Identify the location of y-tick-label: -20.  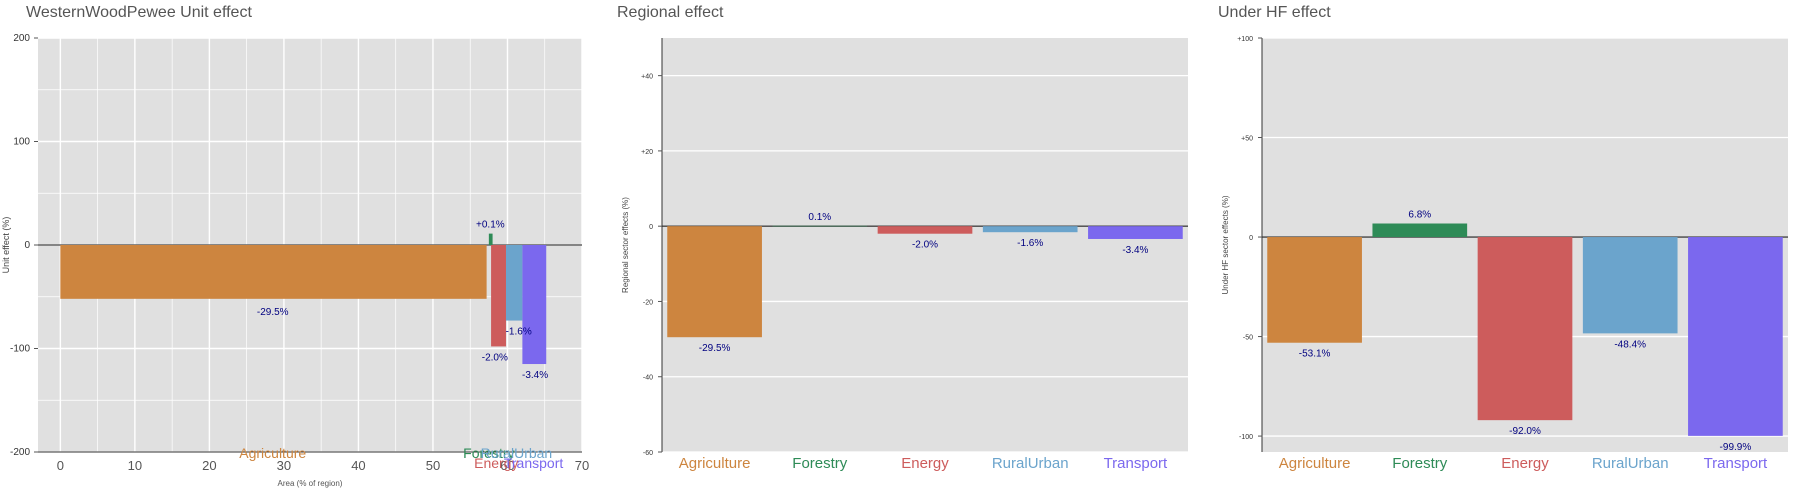
(648, 302).